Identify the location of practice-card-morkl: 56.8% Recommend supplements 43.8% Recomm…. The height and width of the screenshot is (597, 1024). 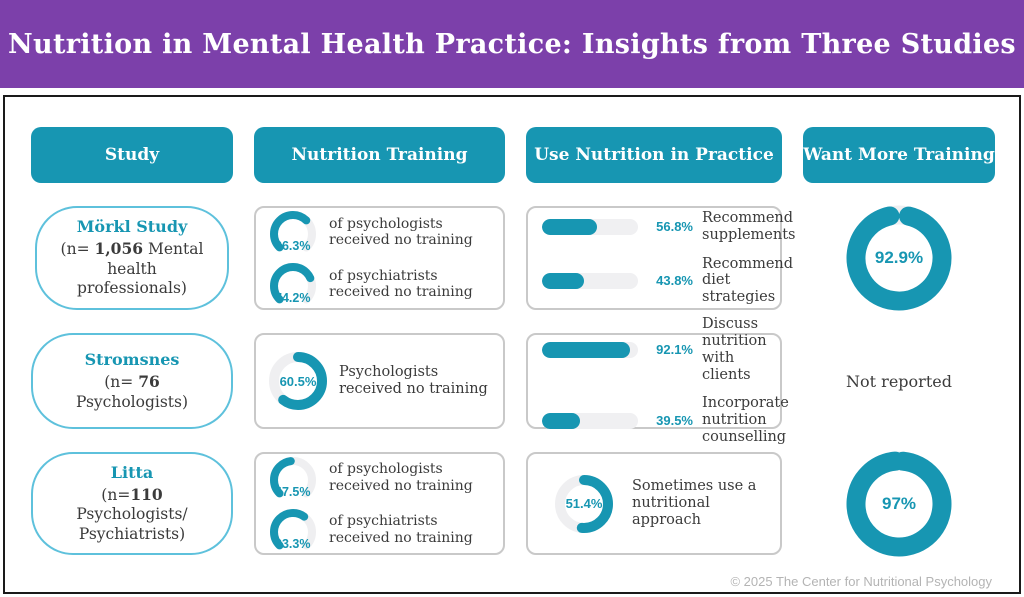
(661, 258).